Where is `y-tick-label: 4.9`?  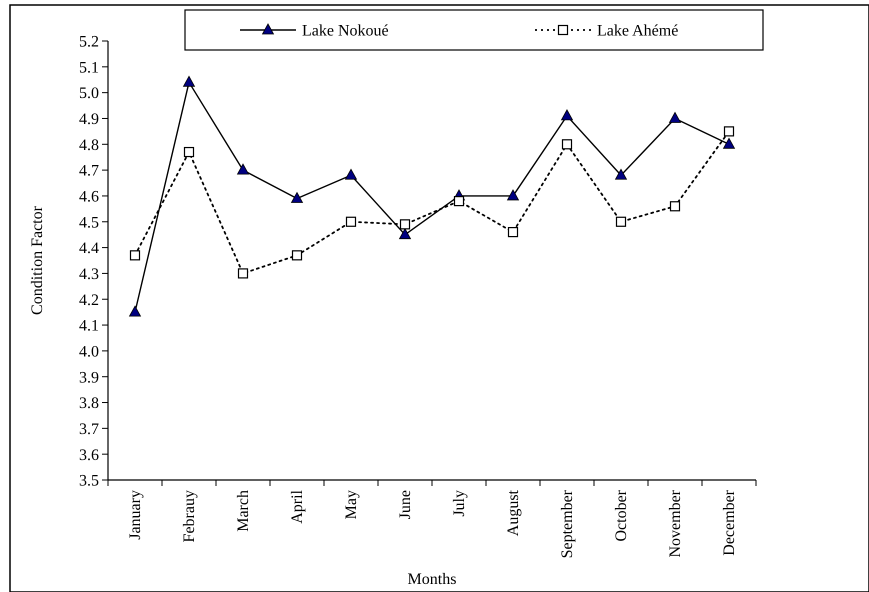
y-tick-label: 4.9 is located at coordinates (89, 119).